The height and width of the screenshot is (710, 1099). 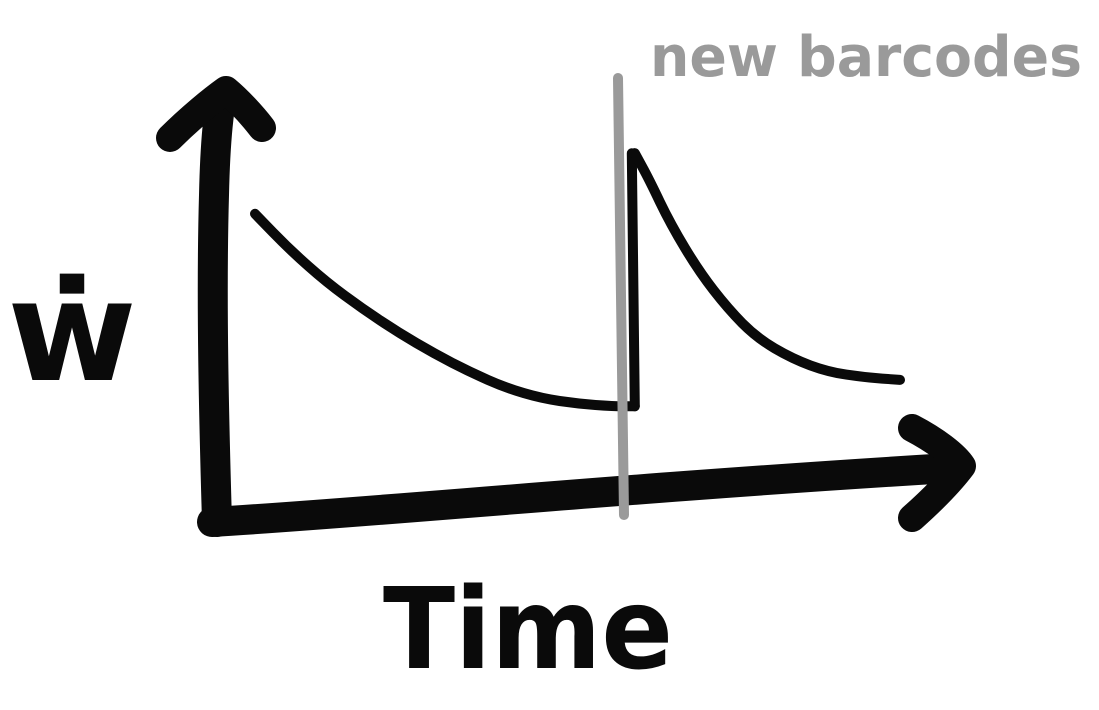 I want to click on x-axis-label: Time, so click(x=528, y=630).